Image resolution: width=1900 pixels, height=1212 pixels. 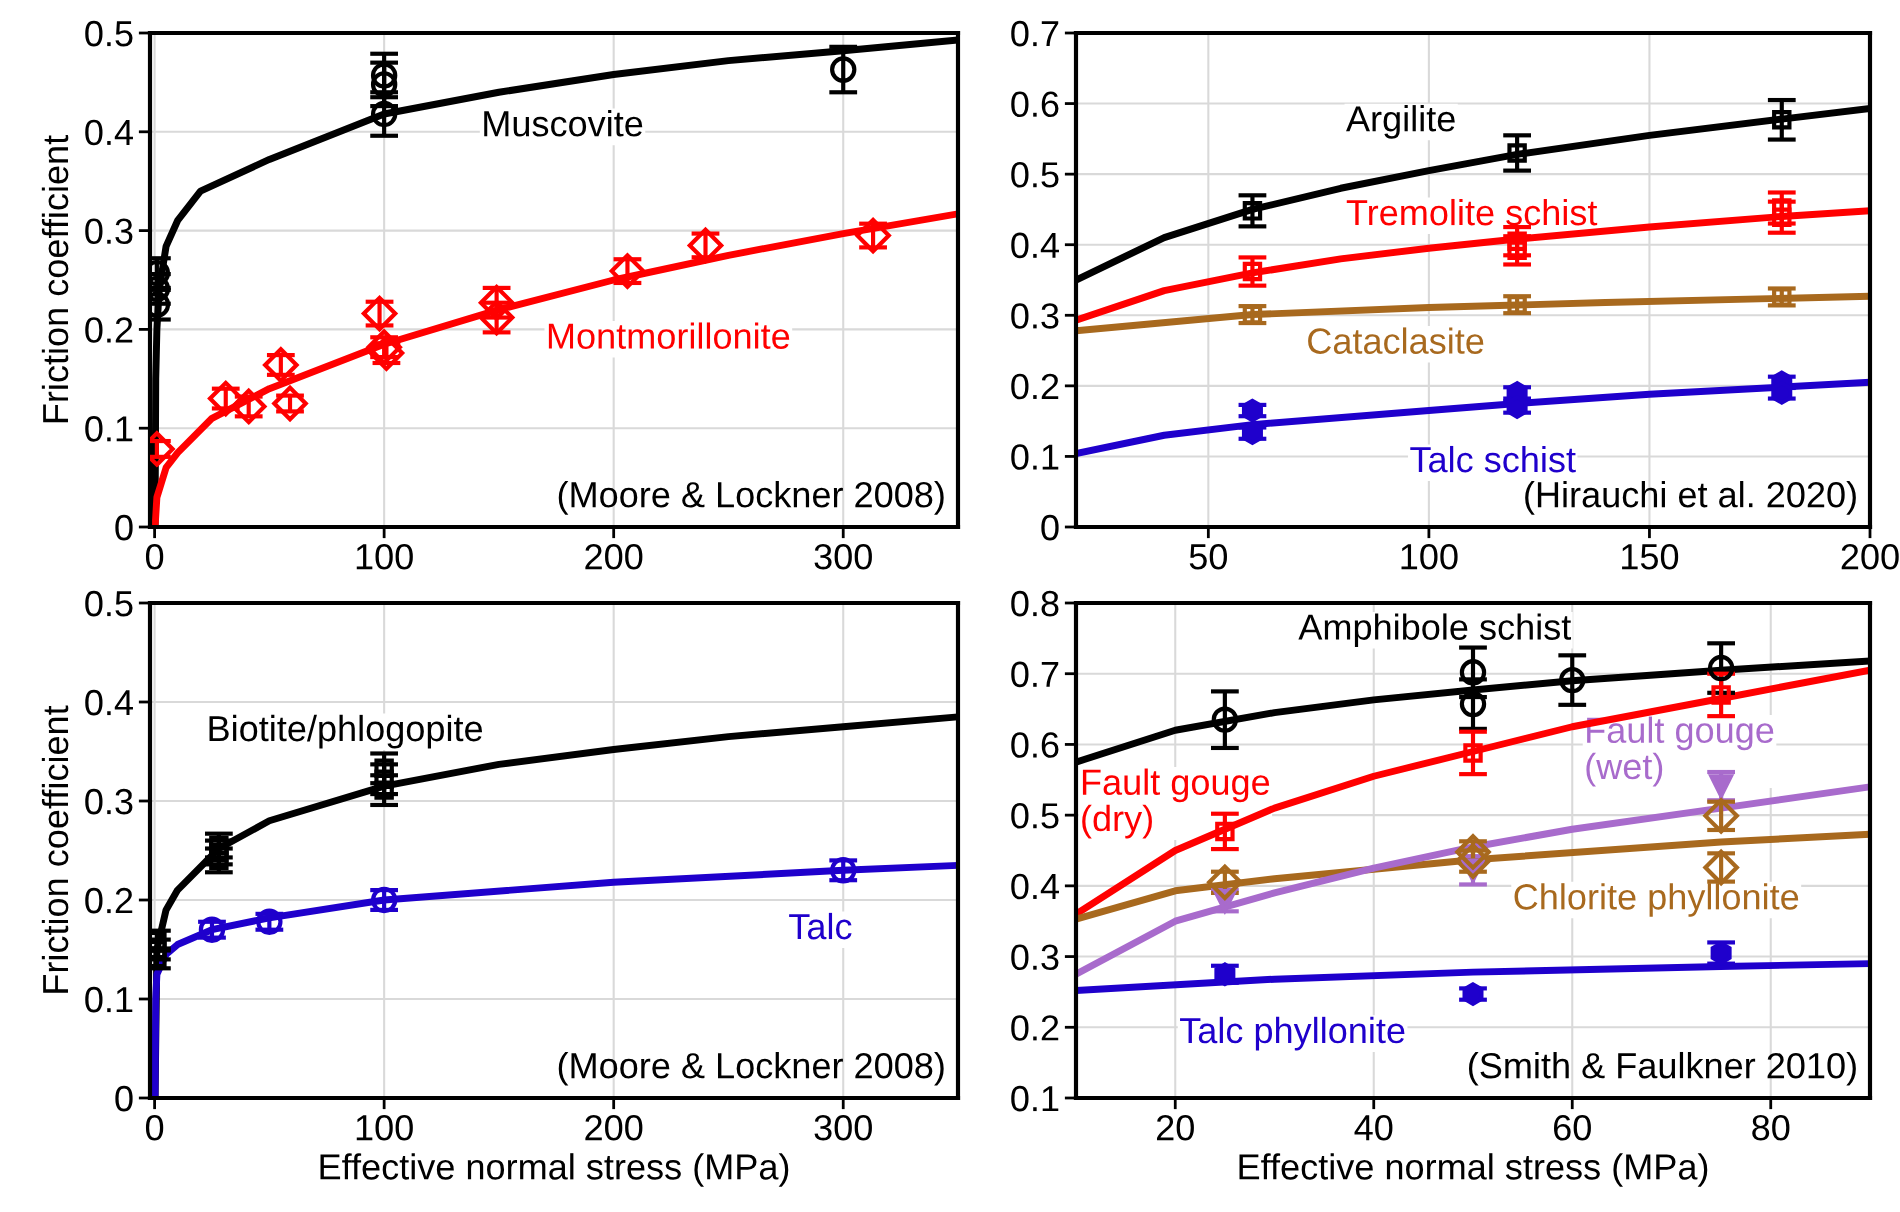 I want to click on series-label: Talc phyllonite, so click(x=1292, y=1033).